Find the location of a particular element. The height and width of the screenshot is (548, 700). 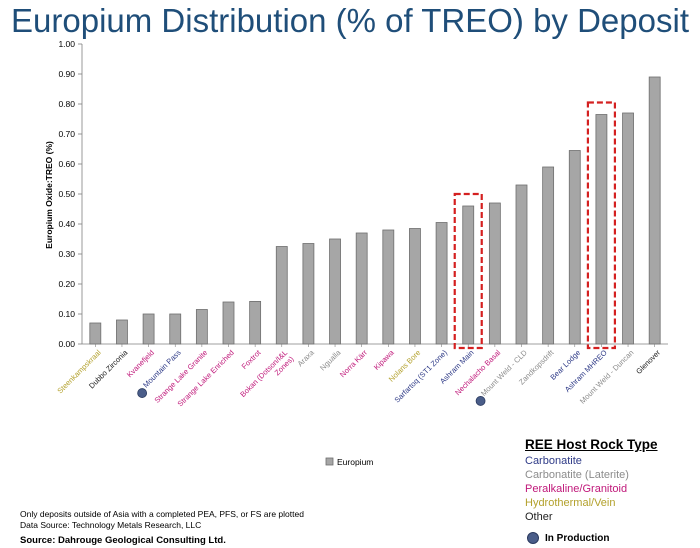

legend-swatch-europium is located at coordinates (329, 461).